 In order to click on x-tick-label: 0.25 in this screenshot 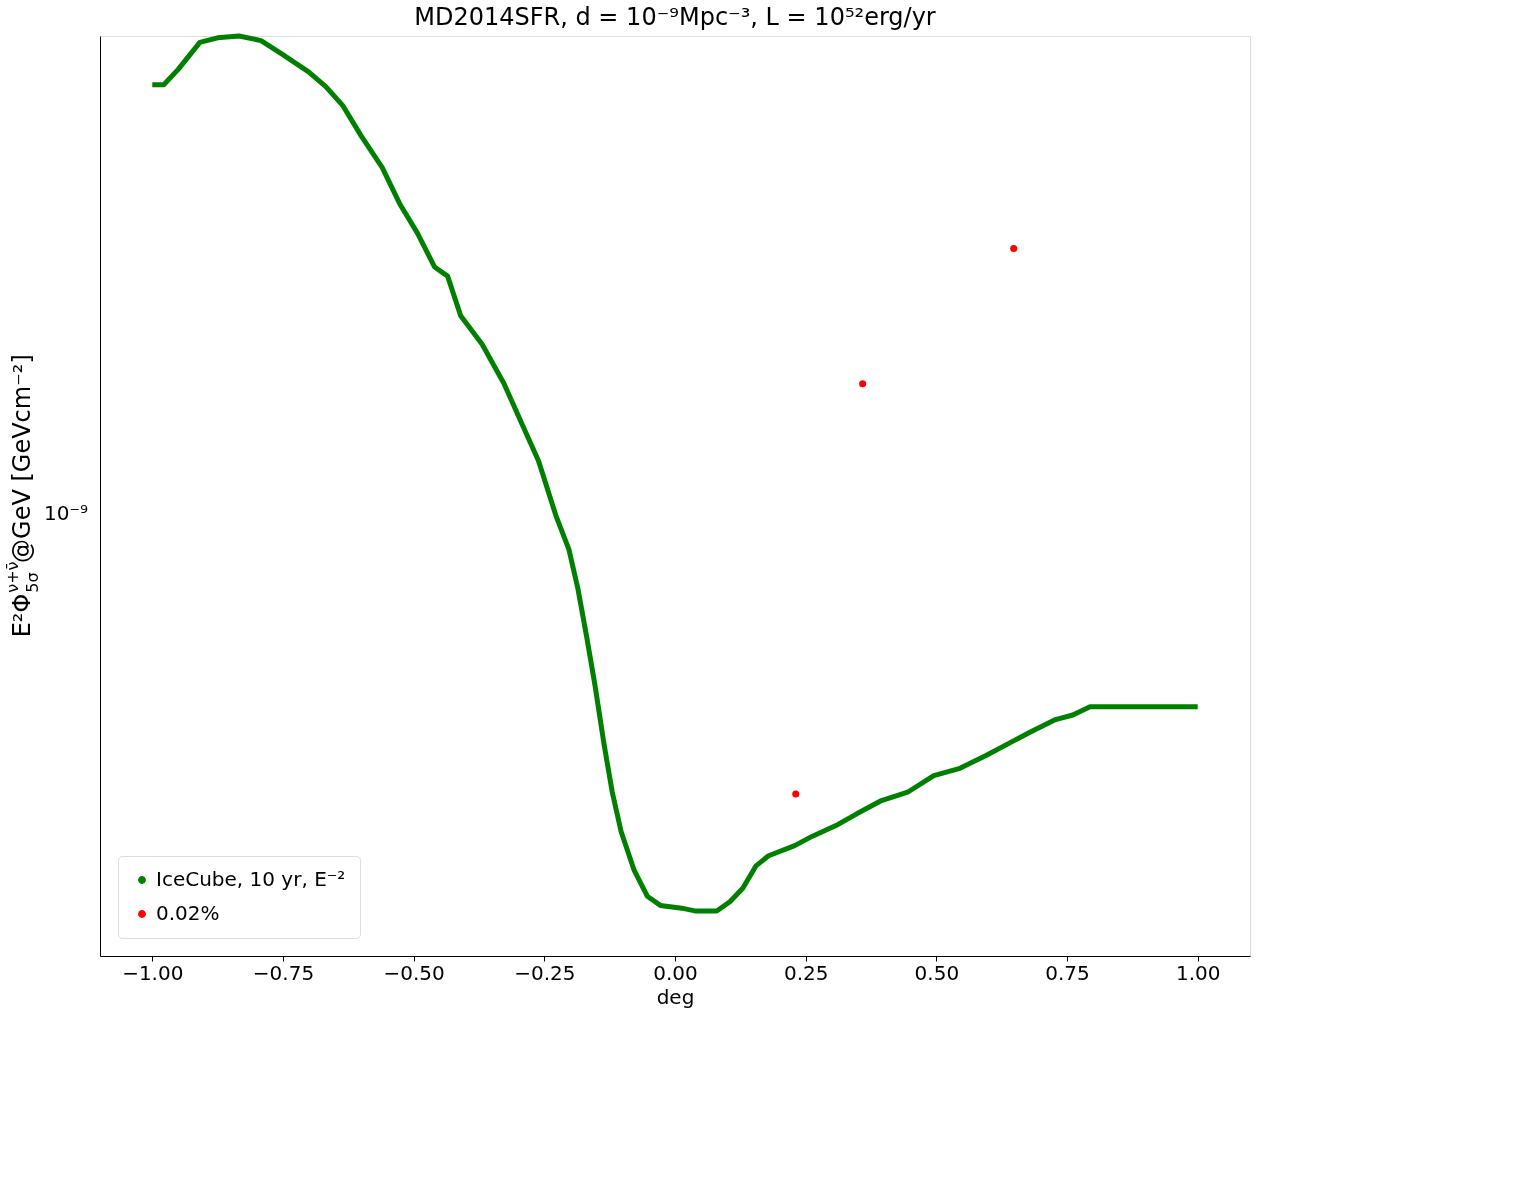, I will do `click(806, 972)`.